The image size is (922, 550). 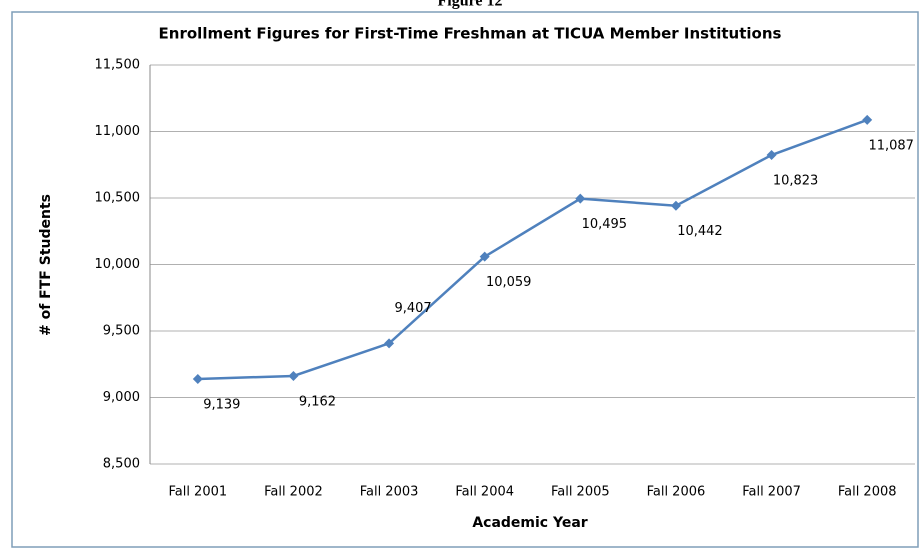 I want to click on data-label: 9,162, so click(x=317, y=401).